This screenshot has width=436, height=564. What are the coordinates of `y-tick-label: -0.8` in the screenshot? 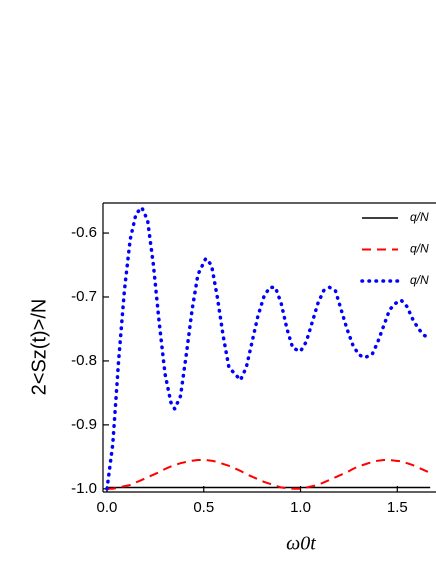 It's located at (84, 360).